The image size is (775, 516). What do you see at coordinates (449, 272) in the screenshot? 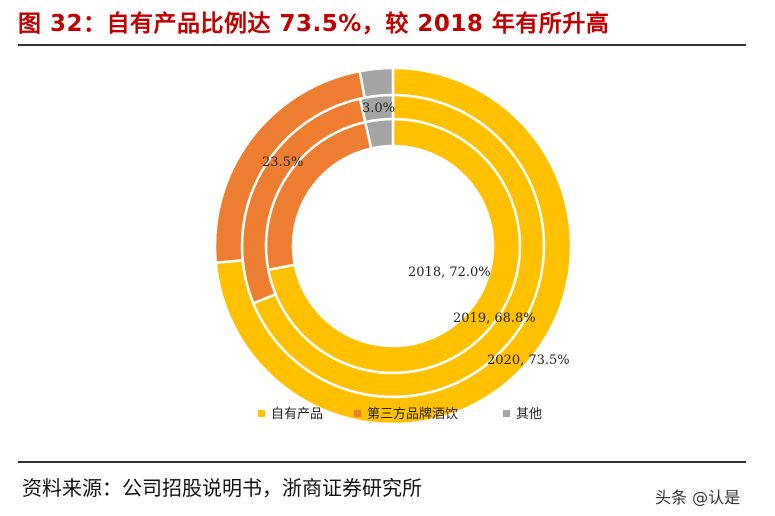
I see `ring-label-2018: 2018, 72.0%` at bounding box center [449, 272].